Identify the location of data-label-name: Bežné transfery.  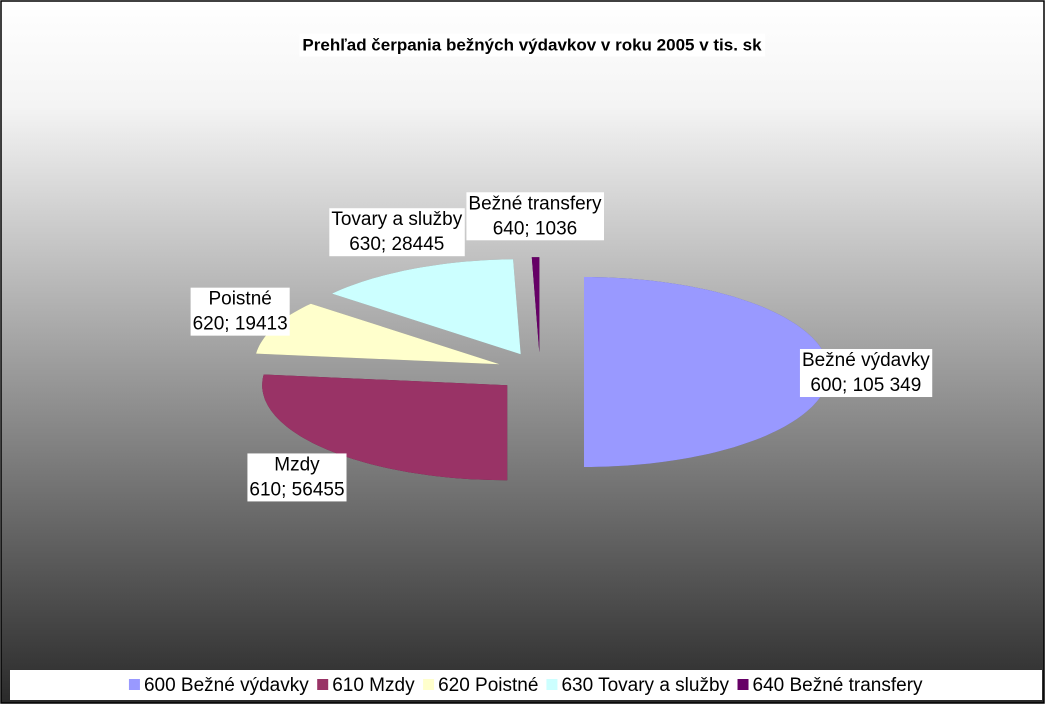
(535, 203).